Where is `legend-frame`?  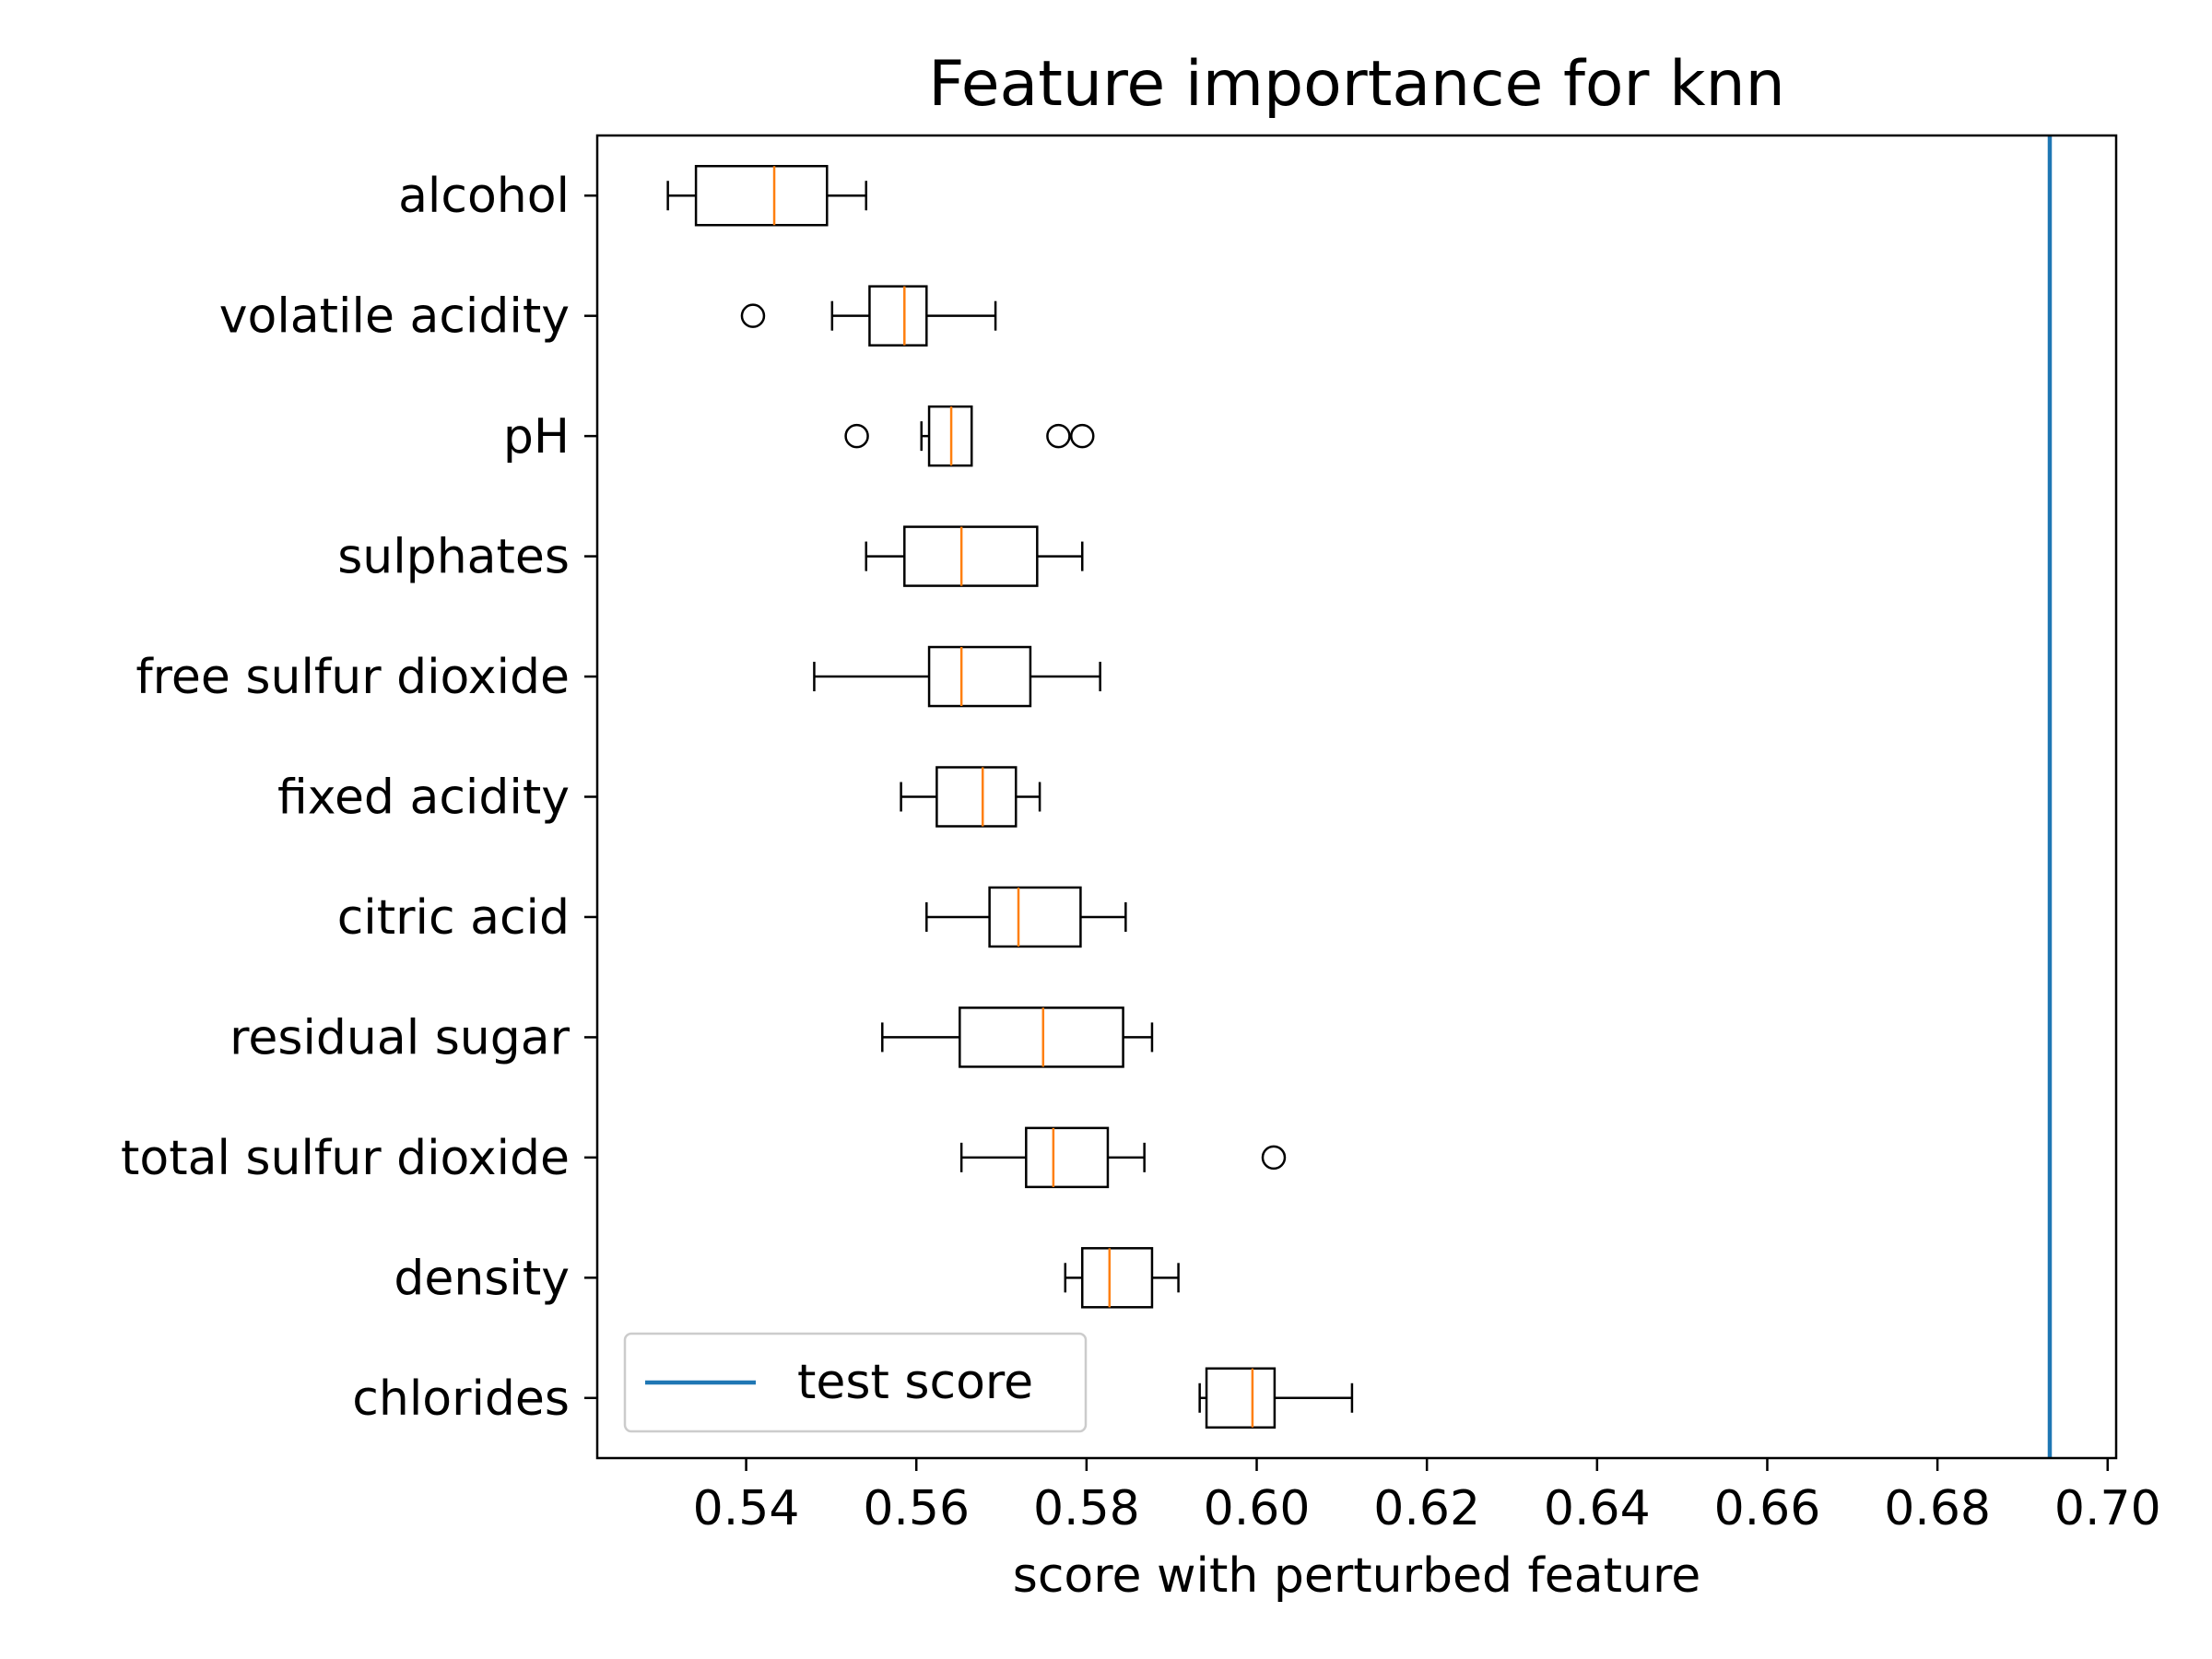
legend-frame is located at coordinates (855, 1382).